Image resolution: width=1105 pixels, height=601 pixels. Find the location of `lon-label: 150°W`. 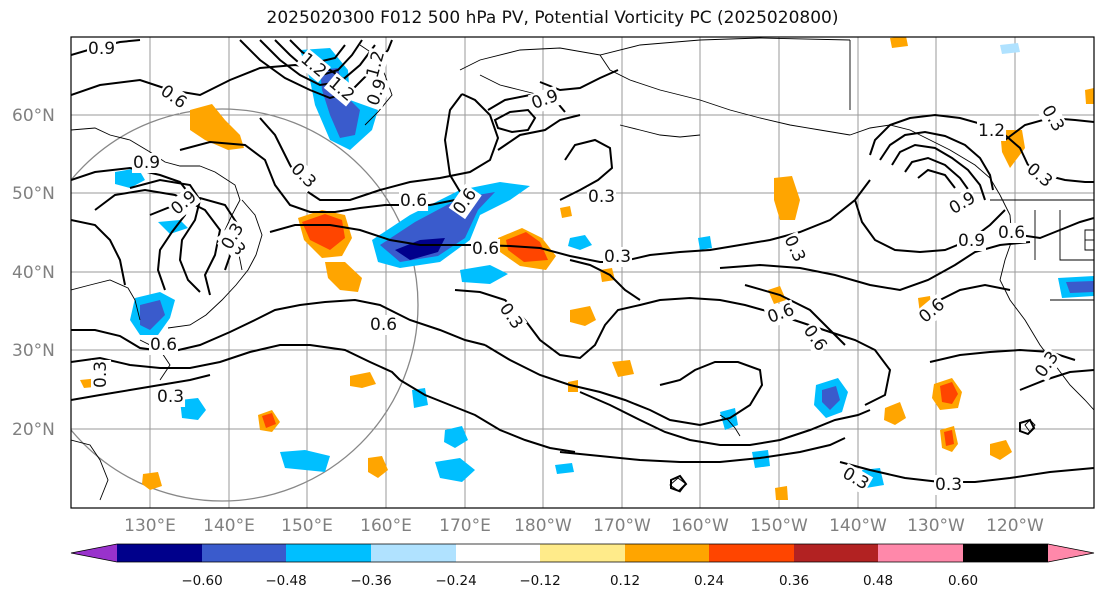

lon-label: 150°W is located at coordinates (779, 526).